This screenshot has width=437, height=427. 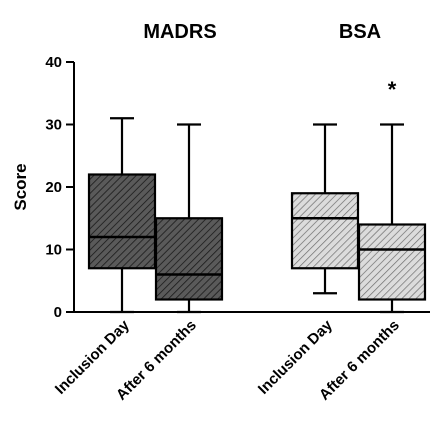 I want to click on y-tick-label-30: 30, so click(x=53, y=125).